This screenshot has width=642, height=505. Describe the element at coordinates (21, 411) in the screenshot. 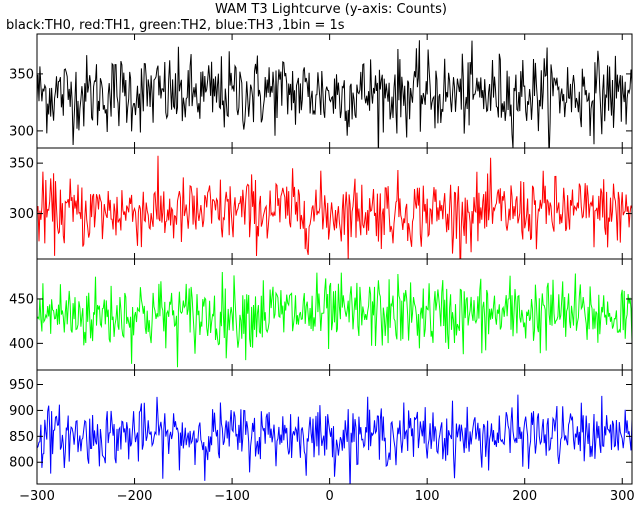

I see `y-tick-label: 900` at that location.